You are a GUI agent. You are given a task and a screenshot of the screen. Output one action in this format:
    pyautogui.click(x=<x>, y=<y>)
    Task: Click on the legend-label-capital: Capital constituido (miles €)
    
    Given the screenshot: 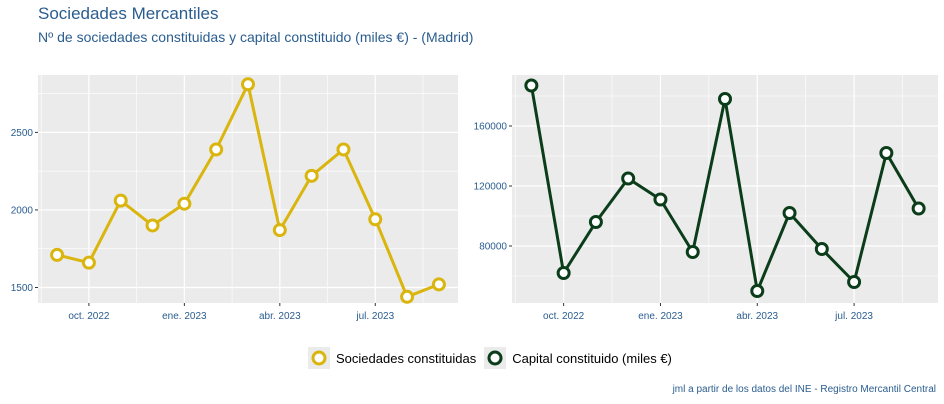 What is the action you would take?
    pyautogui.click(x=592, y=358)
    